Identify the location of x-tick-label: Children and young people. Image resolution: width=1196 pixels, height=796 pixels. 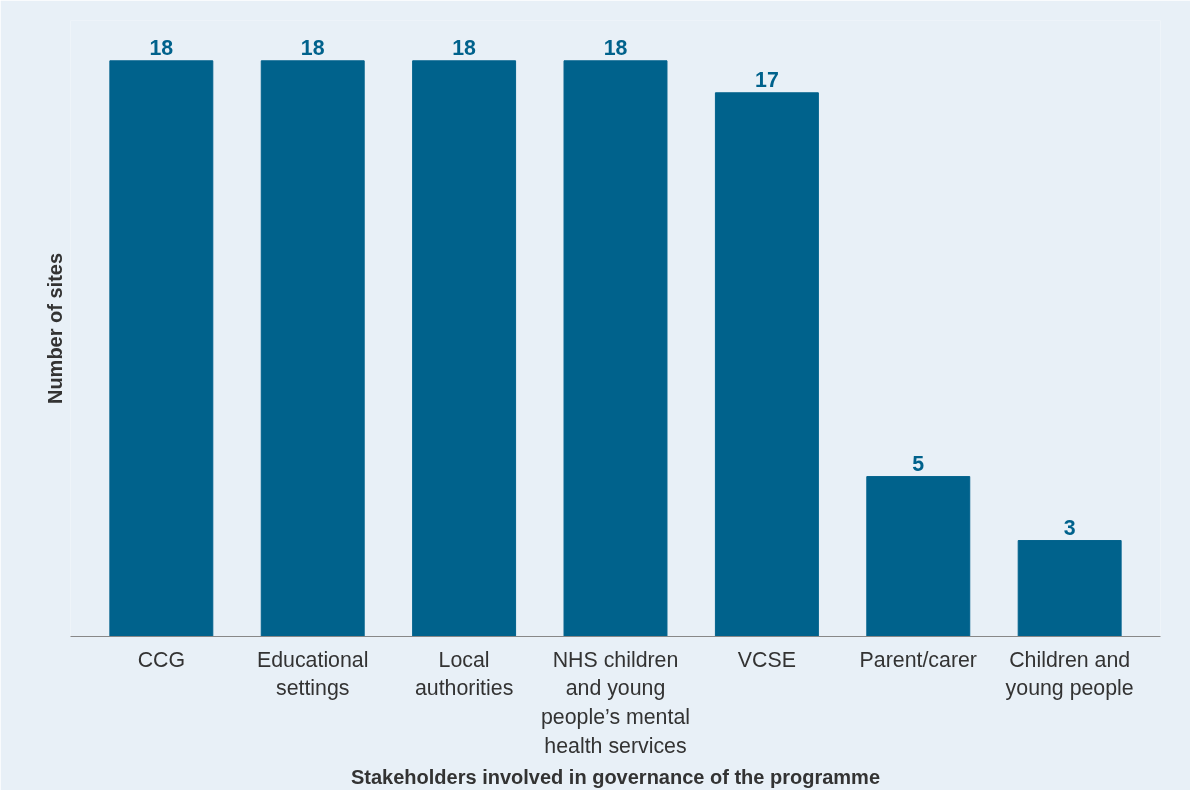
(1069, 674).